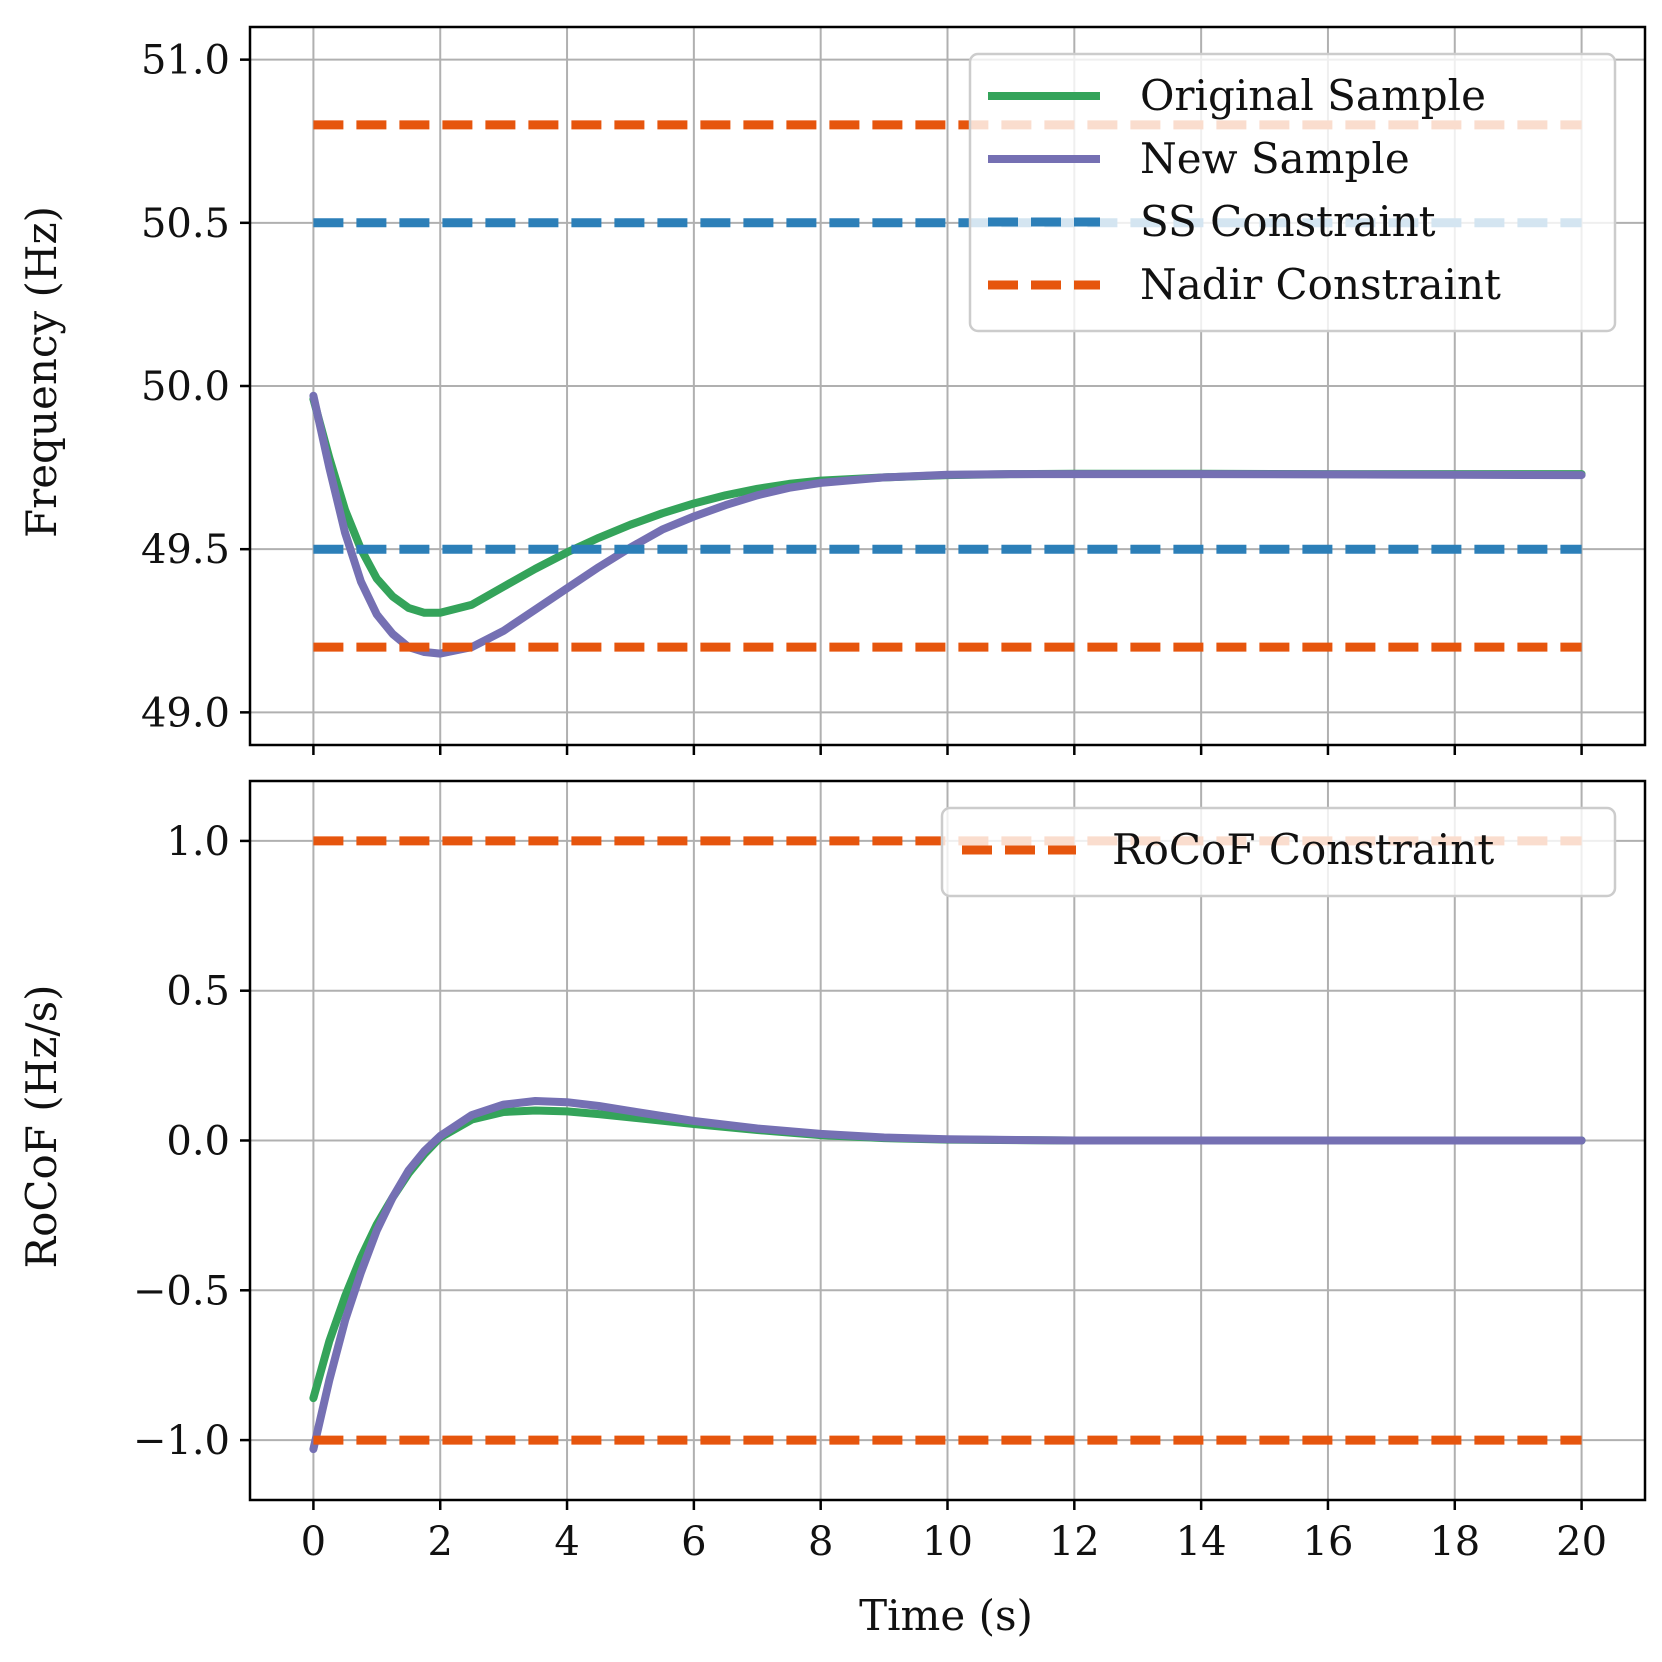 Image resolution: width=1662 pixels, height=1662 pixels. Describe the element at coordinates (198, 842) in the screenshot. I see `y-tick-label: 1.0` at that location.